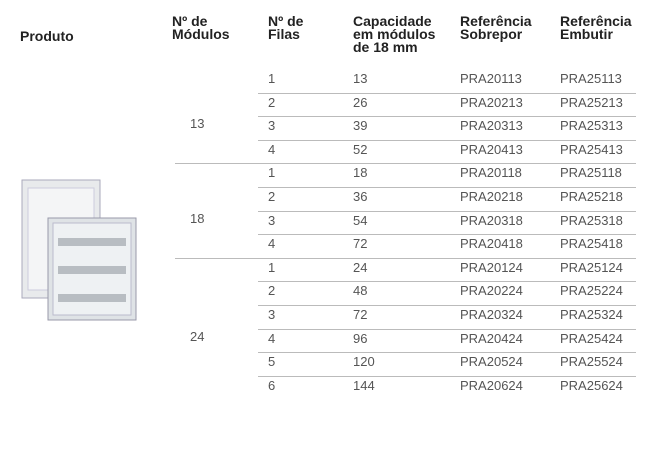  I want to click on cell: 54, so click(360, 220).